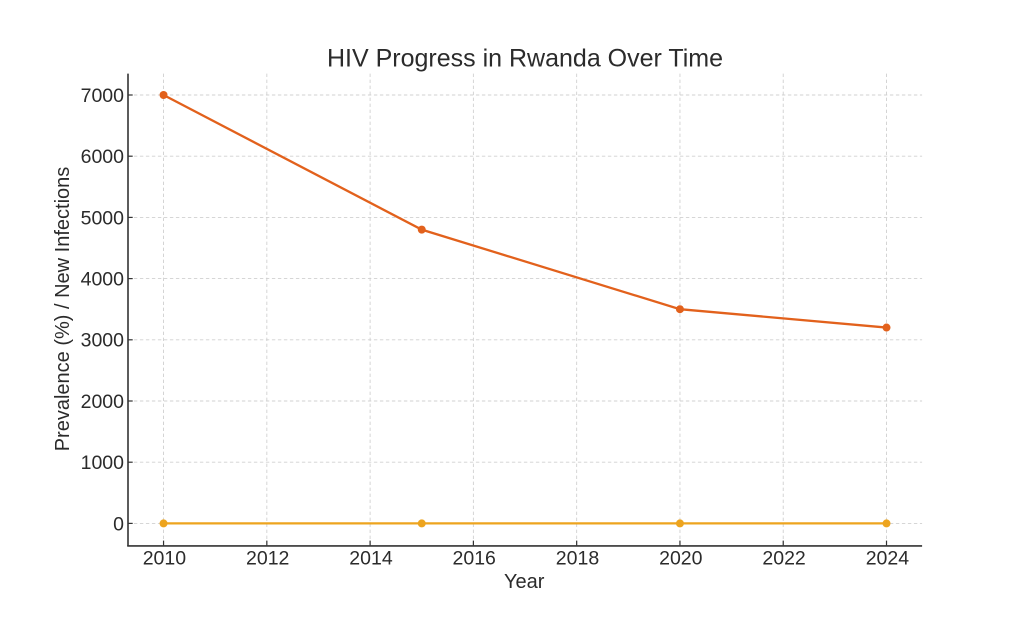 The height and width of the screenshot is (619, 1024). What do you see at coordinates (103, 218) in the screenshot?
I see `svg-text: 5000` at bounding box center [103, 218].